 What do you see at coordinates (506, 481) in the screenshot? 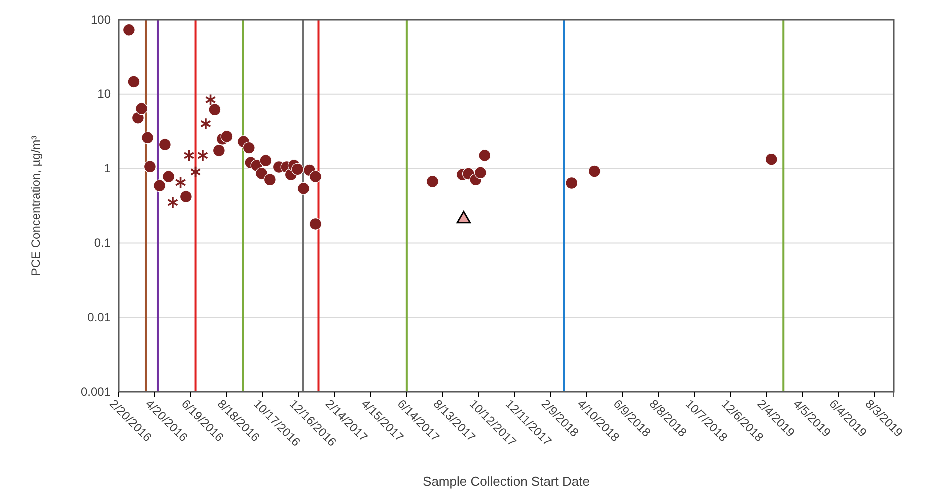
I see `x-axis-title: Sample Collection Start Date` at bounding box center [506, 481].